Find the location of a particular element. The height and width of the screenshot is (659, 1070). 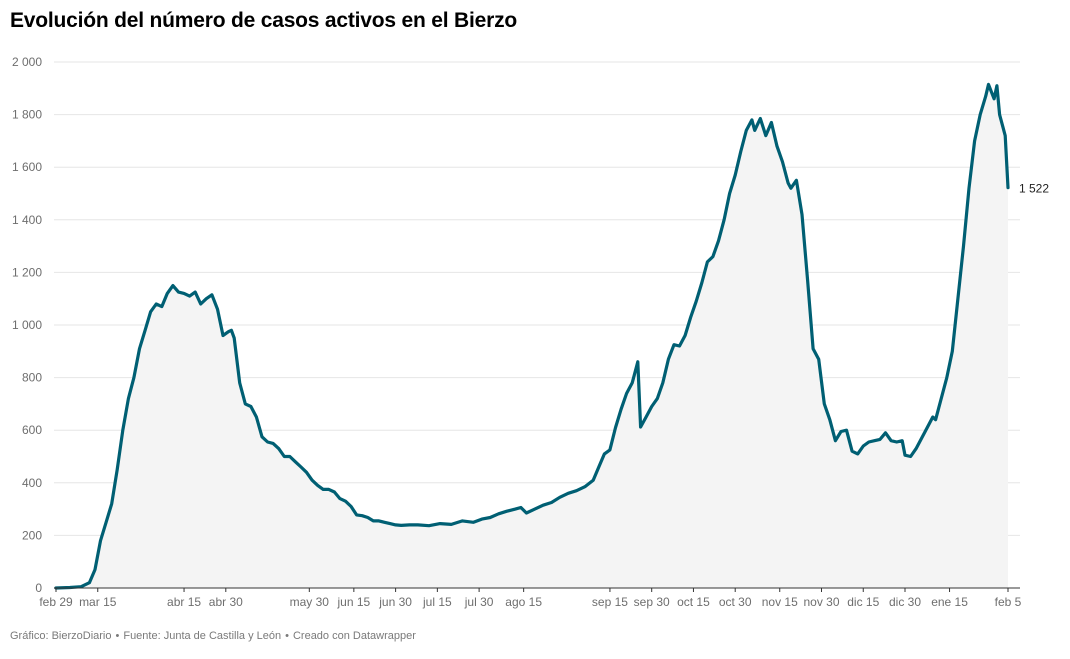

end-label-group: 1 522 is located at coordinates (1034, 189).